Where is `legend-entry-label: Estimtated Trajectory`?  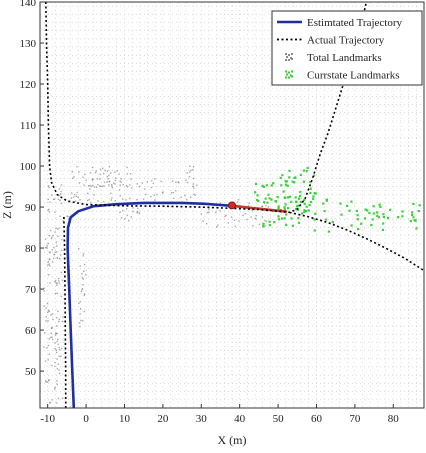
legend-entry-label: Estimtated Trajectory is located at coordinates (355, 23).